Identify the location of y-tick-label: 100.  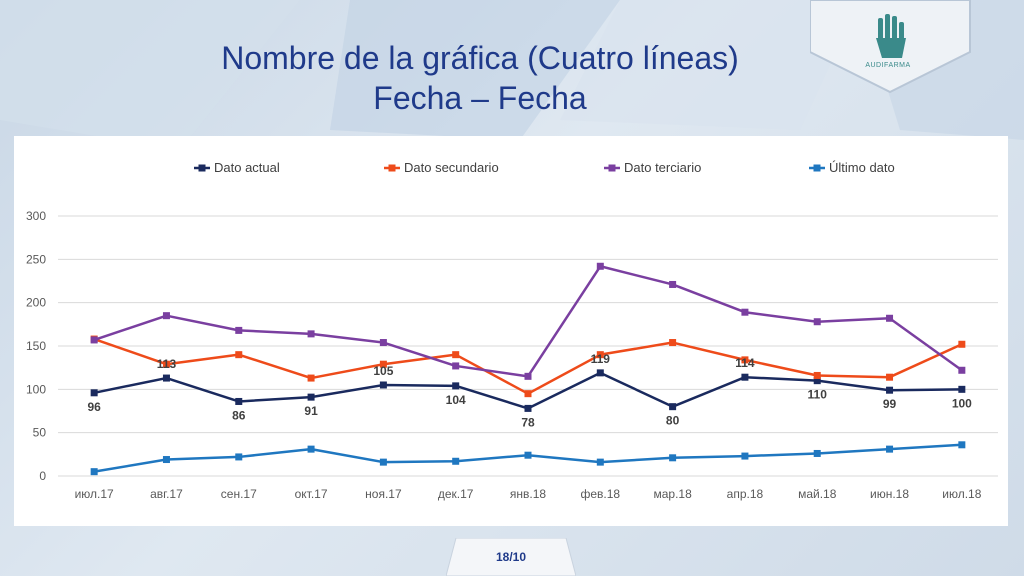
(36, 389).